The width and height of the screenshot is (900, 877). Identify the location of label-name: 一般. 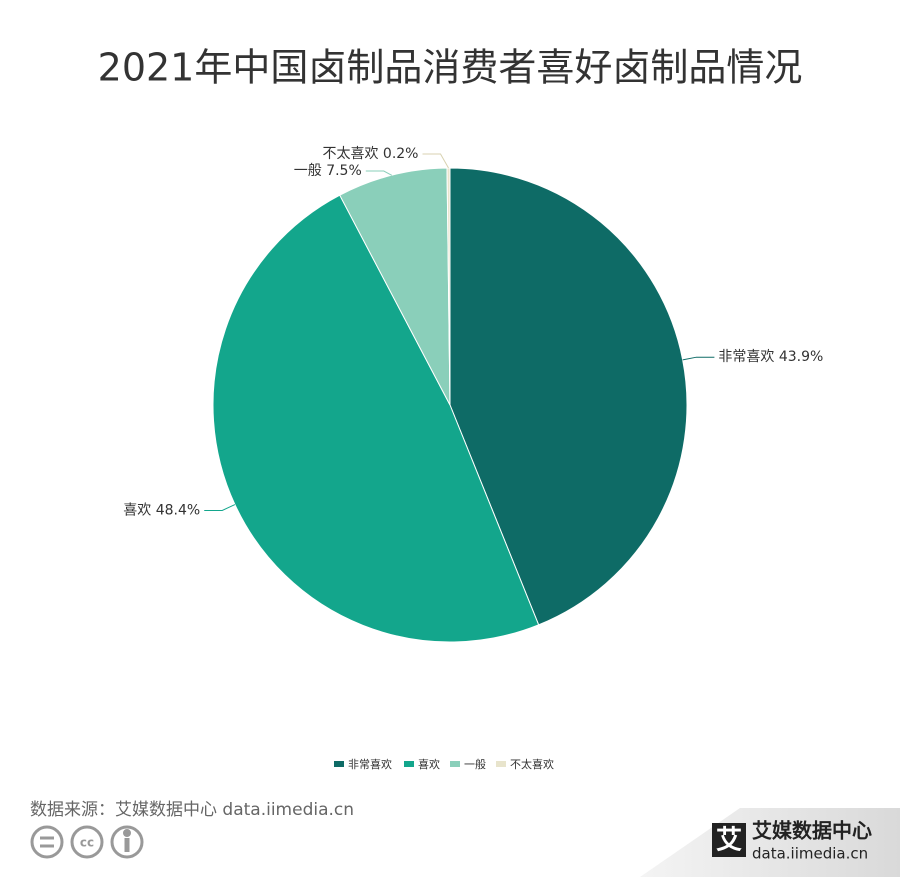
(308, 171).